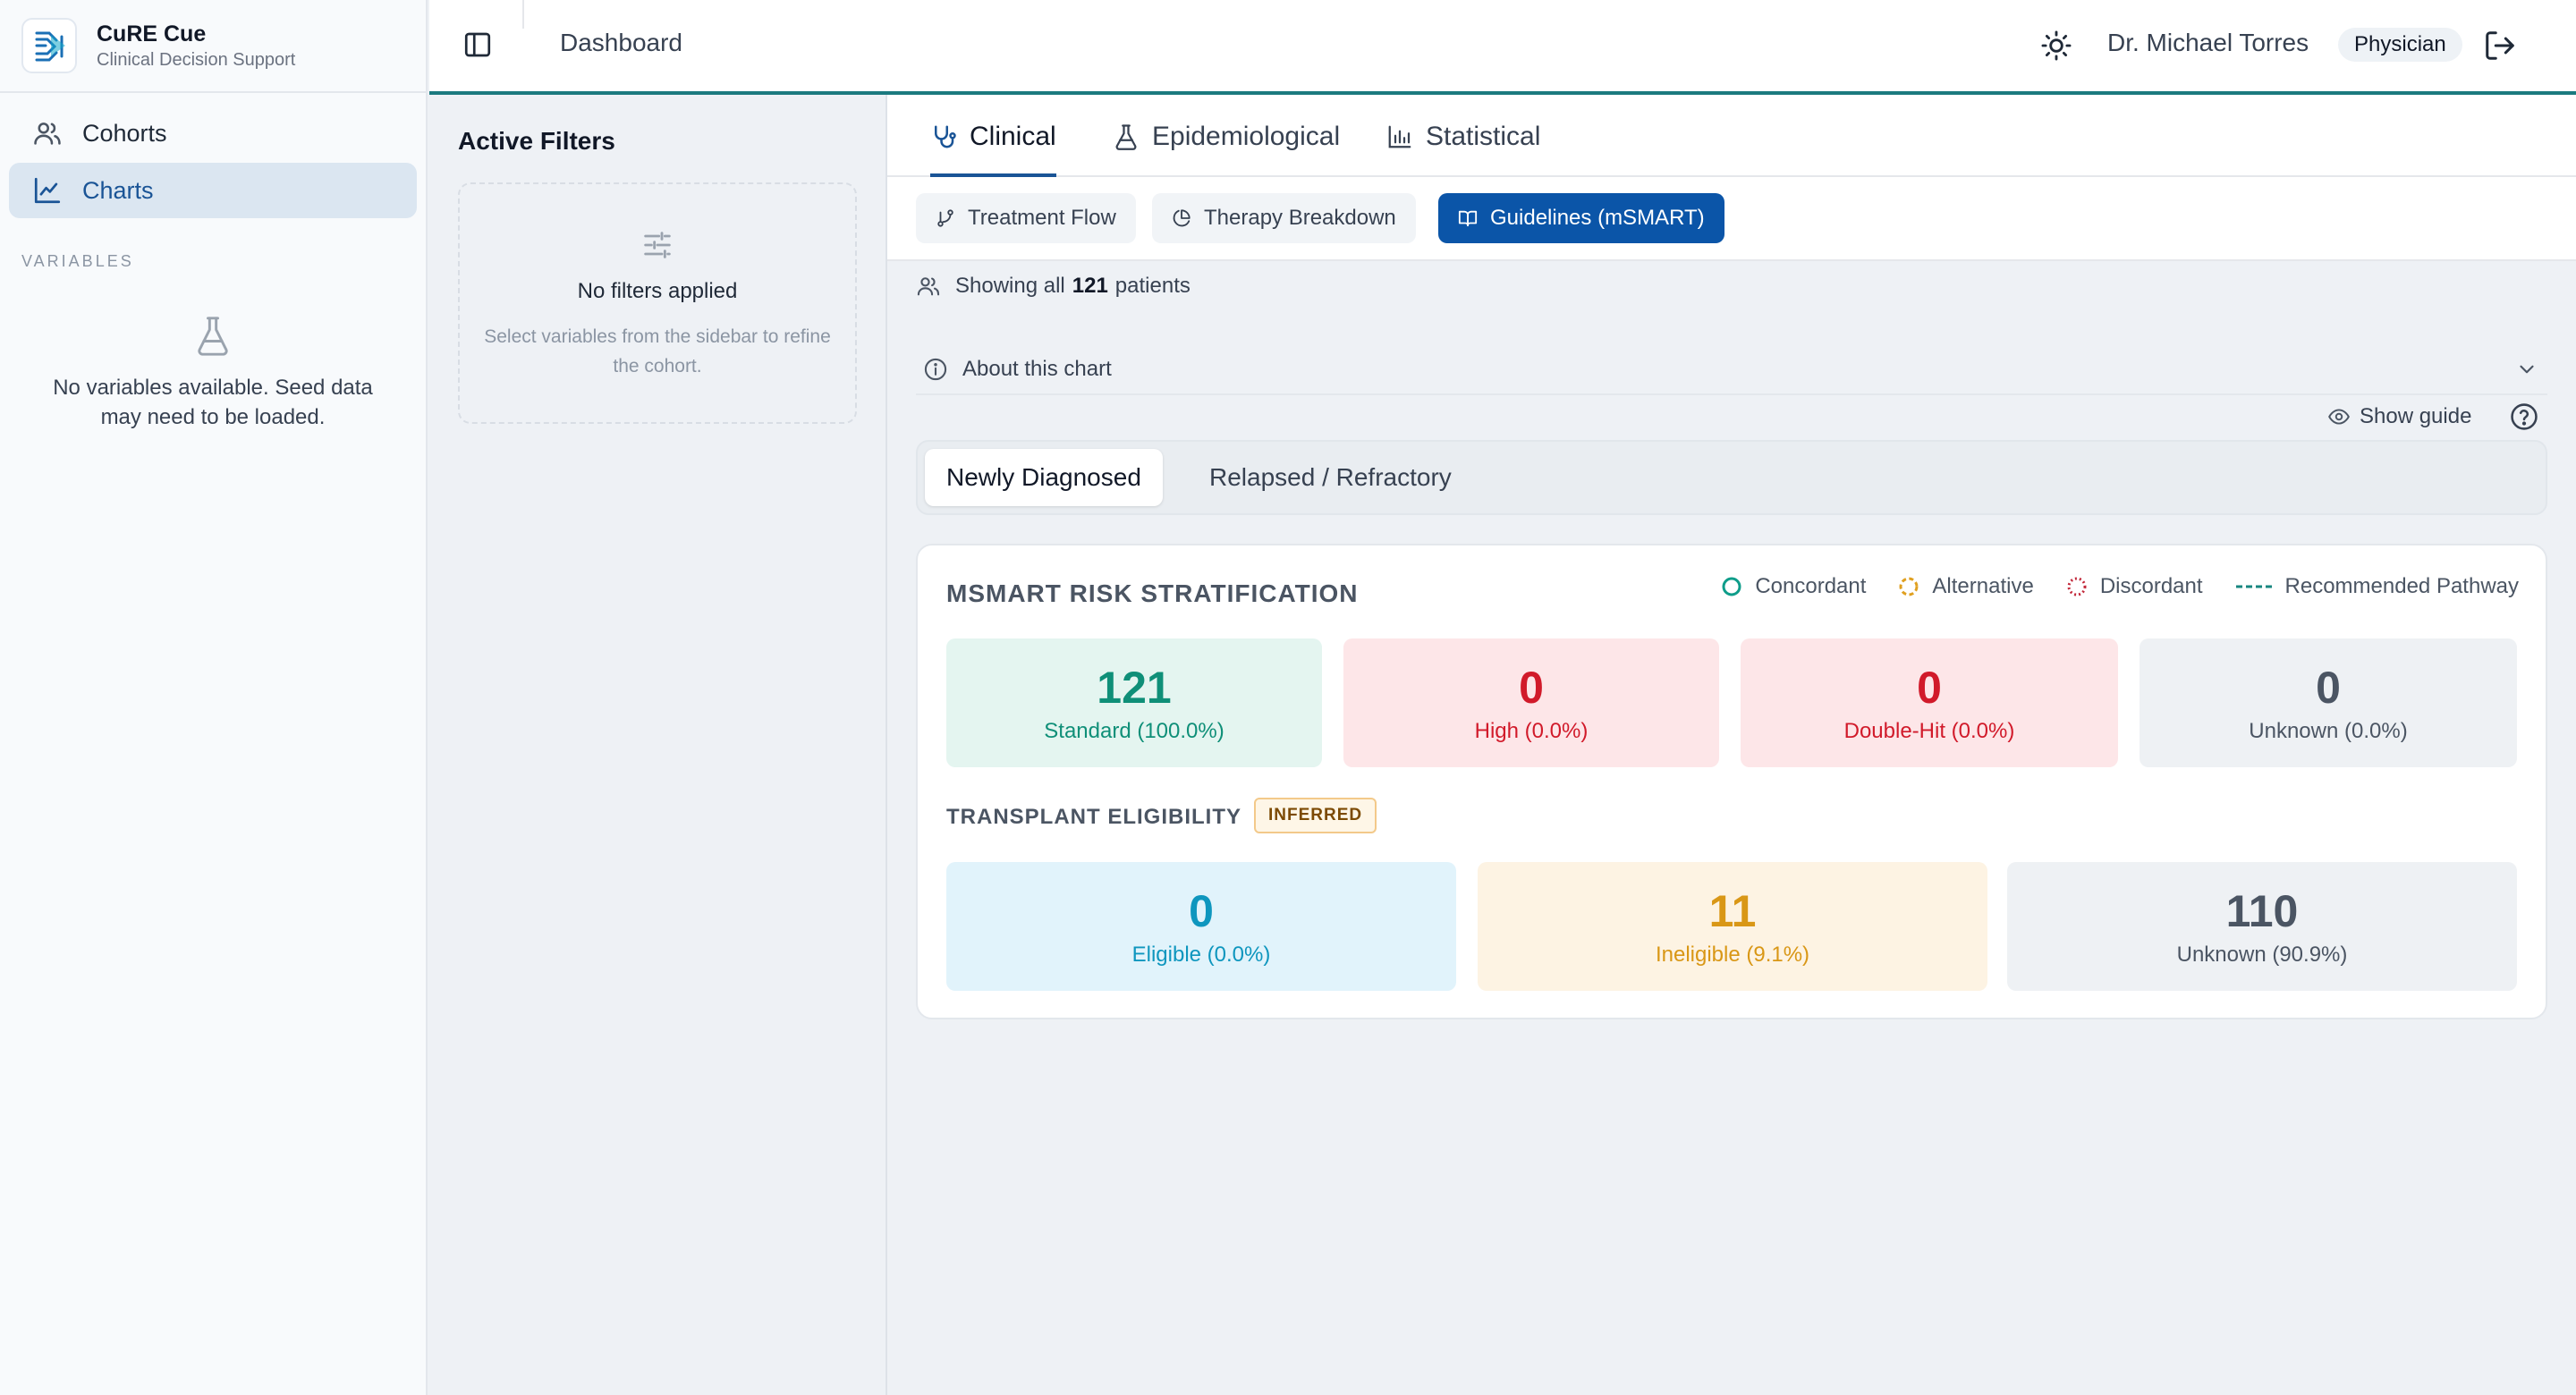 The width and height of the screenshot is (2576, 1395). What do you see at coordinates (2151, 586) in the screenshot?
I see `legend-label: Discordant` at bounding box center [2151, 586].